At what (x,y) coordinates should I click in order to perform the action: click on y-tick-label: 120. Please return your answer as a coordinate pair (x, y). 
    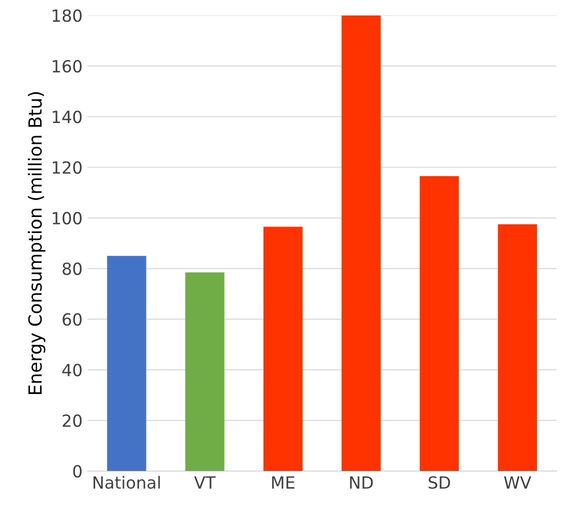
    Looking at the image, I should click on (67, 167).